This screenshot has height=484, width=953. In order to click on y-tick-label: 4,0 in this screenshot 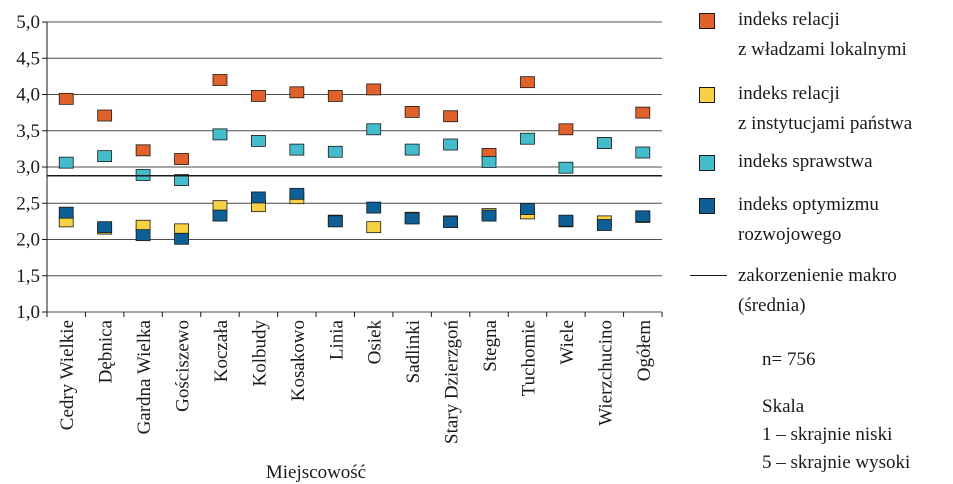, I will do `click(28, 95)`.